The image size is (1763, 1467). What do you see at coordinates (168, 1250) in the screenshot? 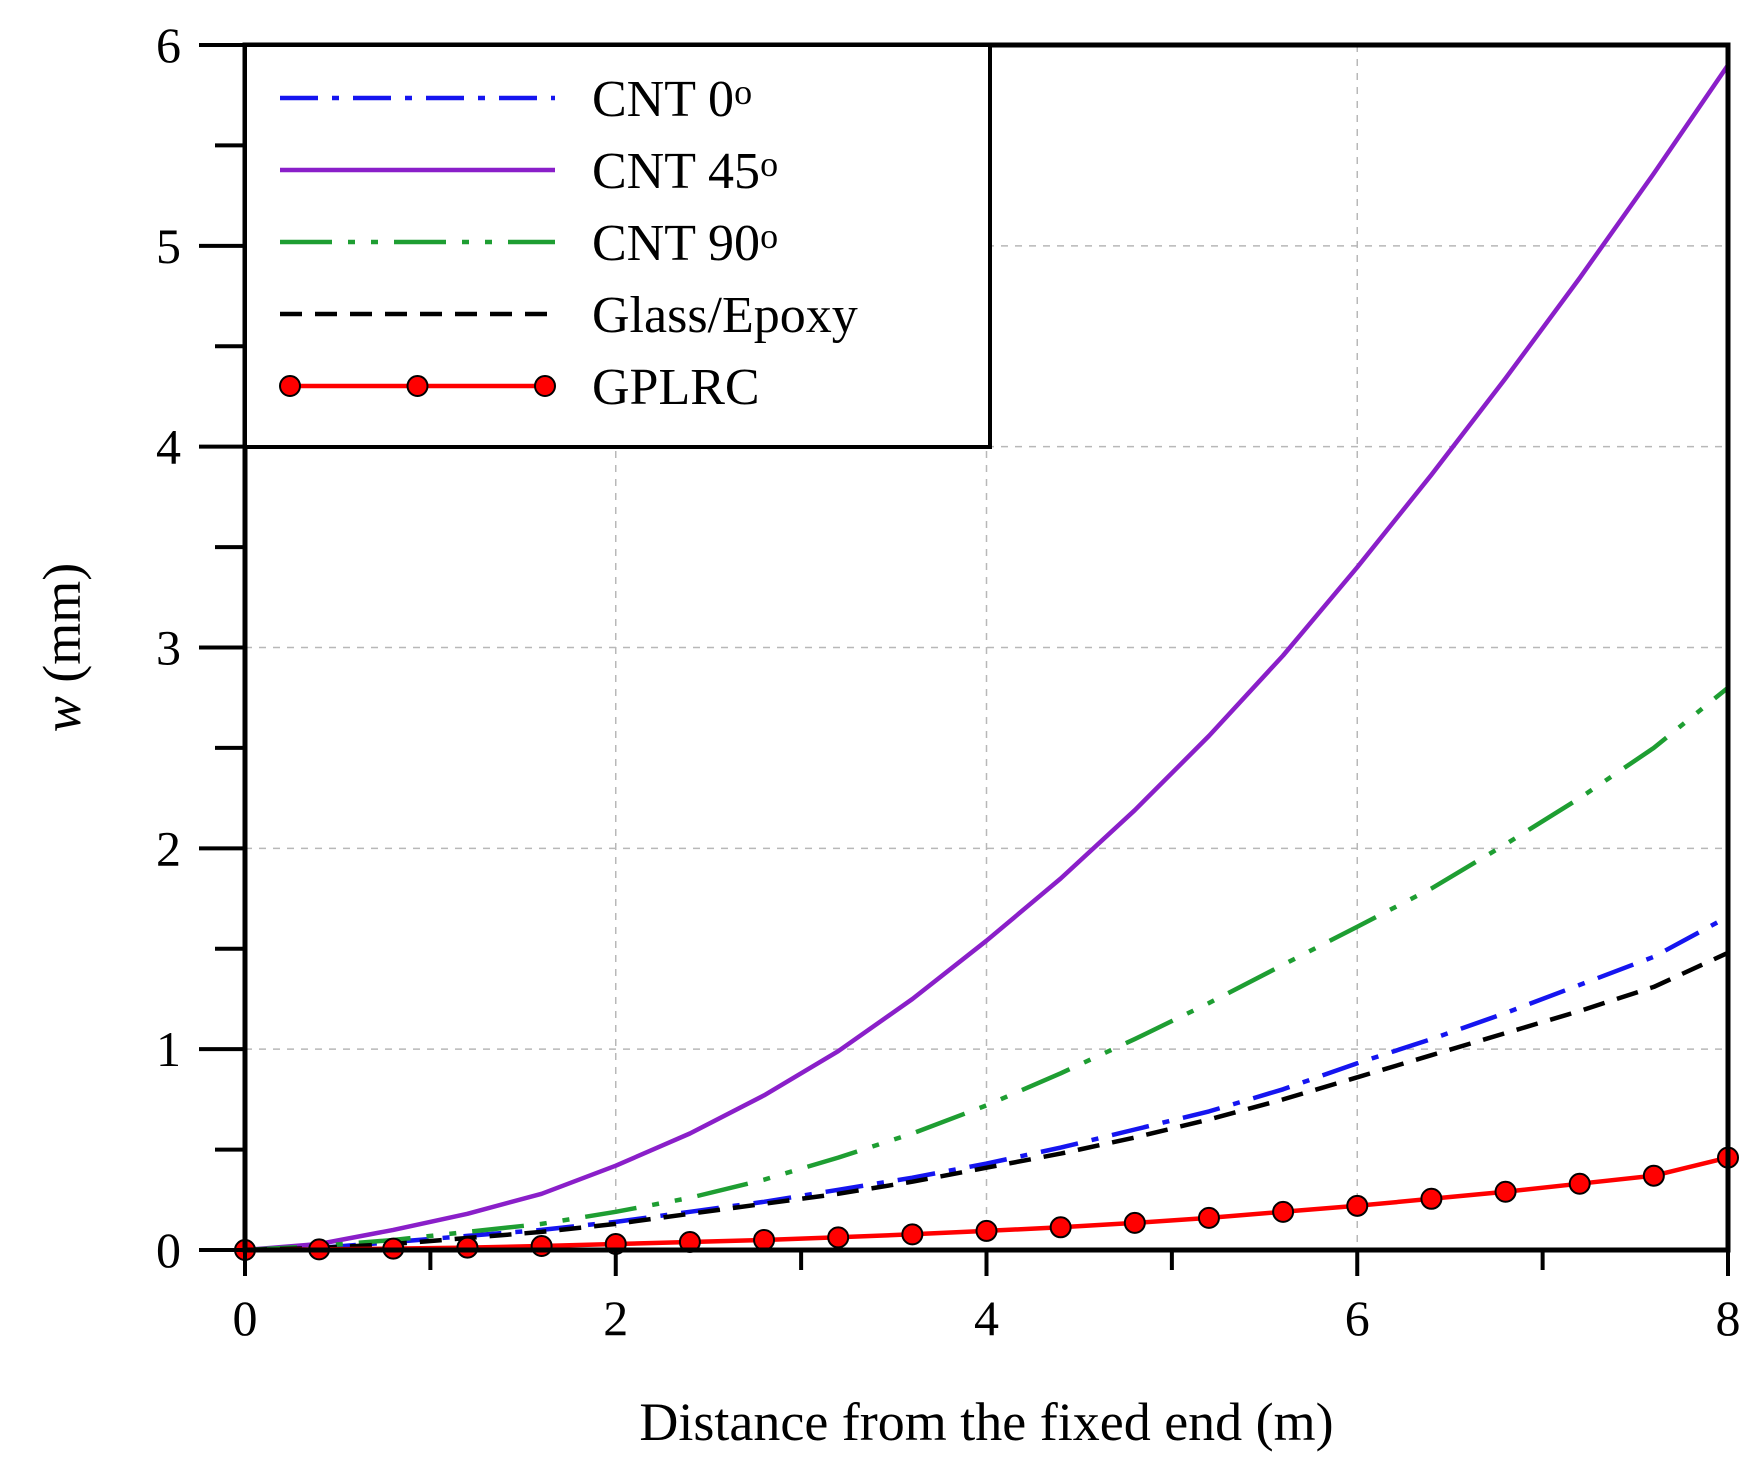
I see `y-tick-label: 0` at bounding box center [168, 1250].